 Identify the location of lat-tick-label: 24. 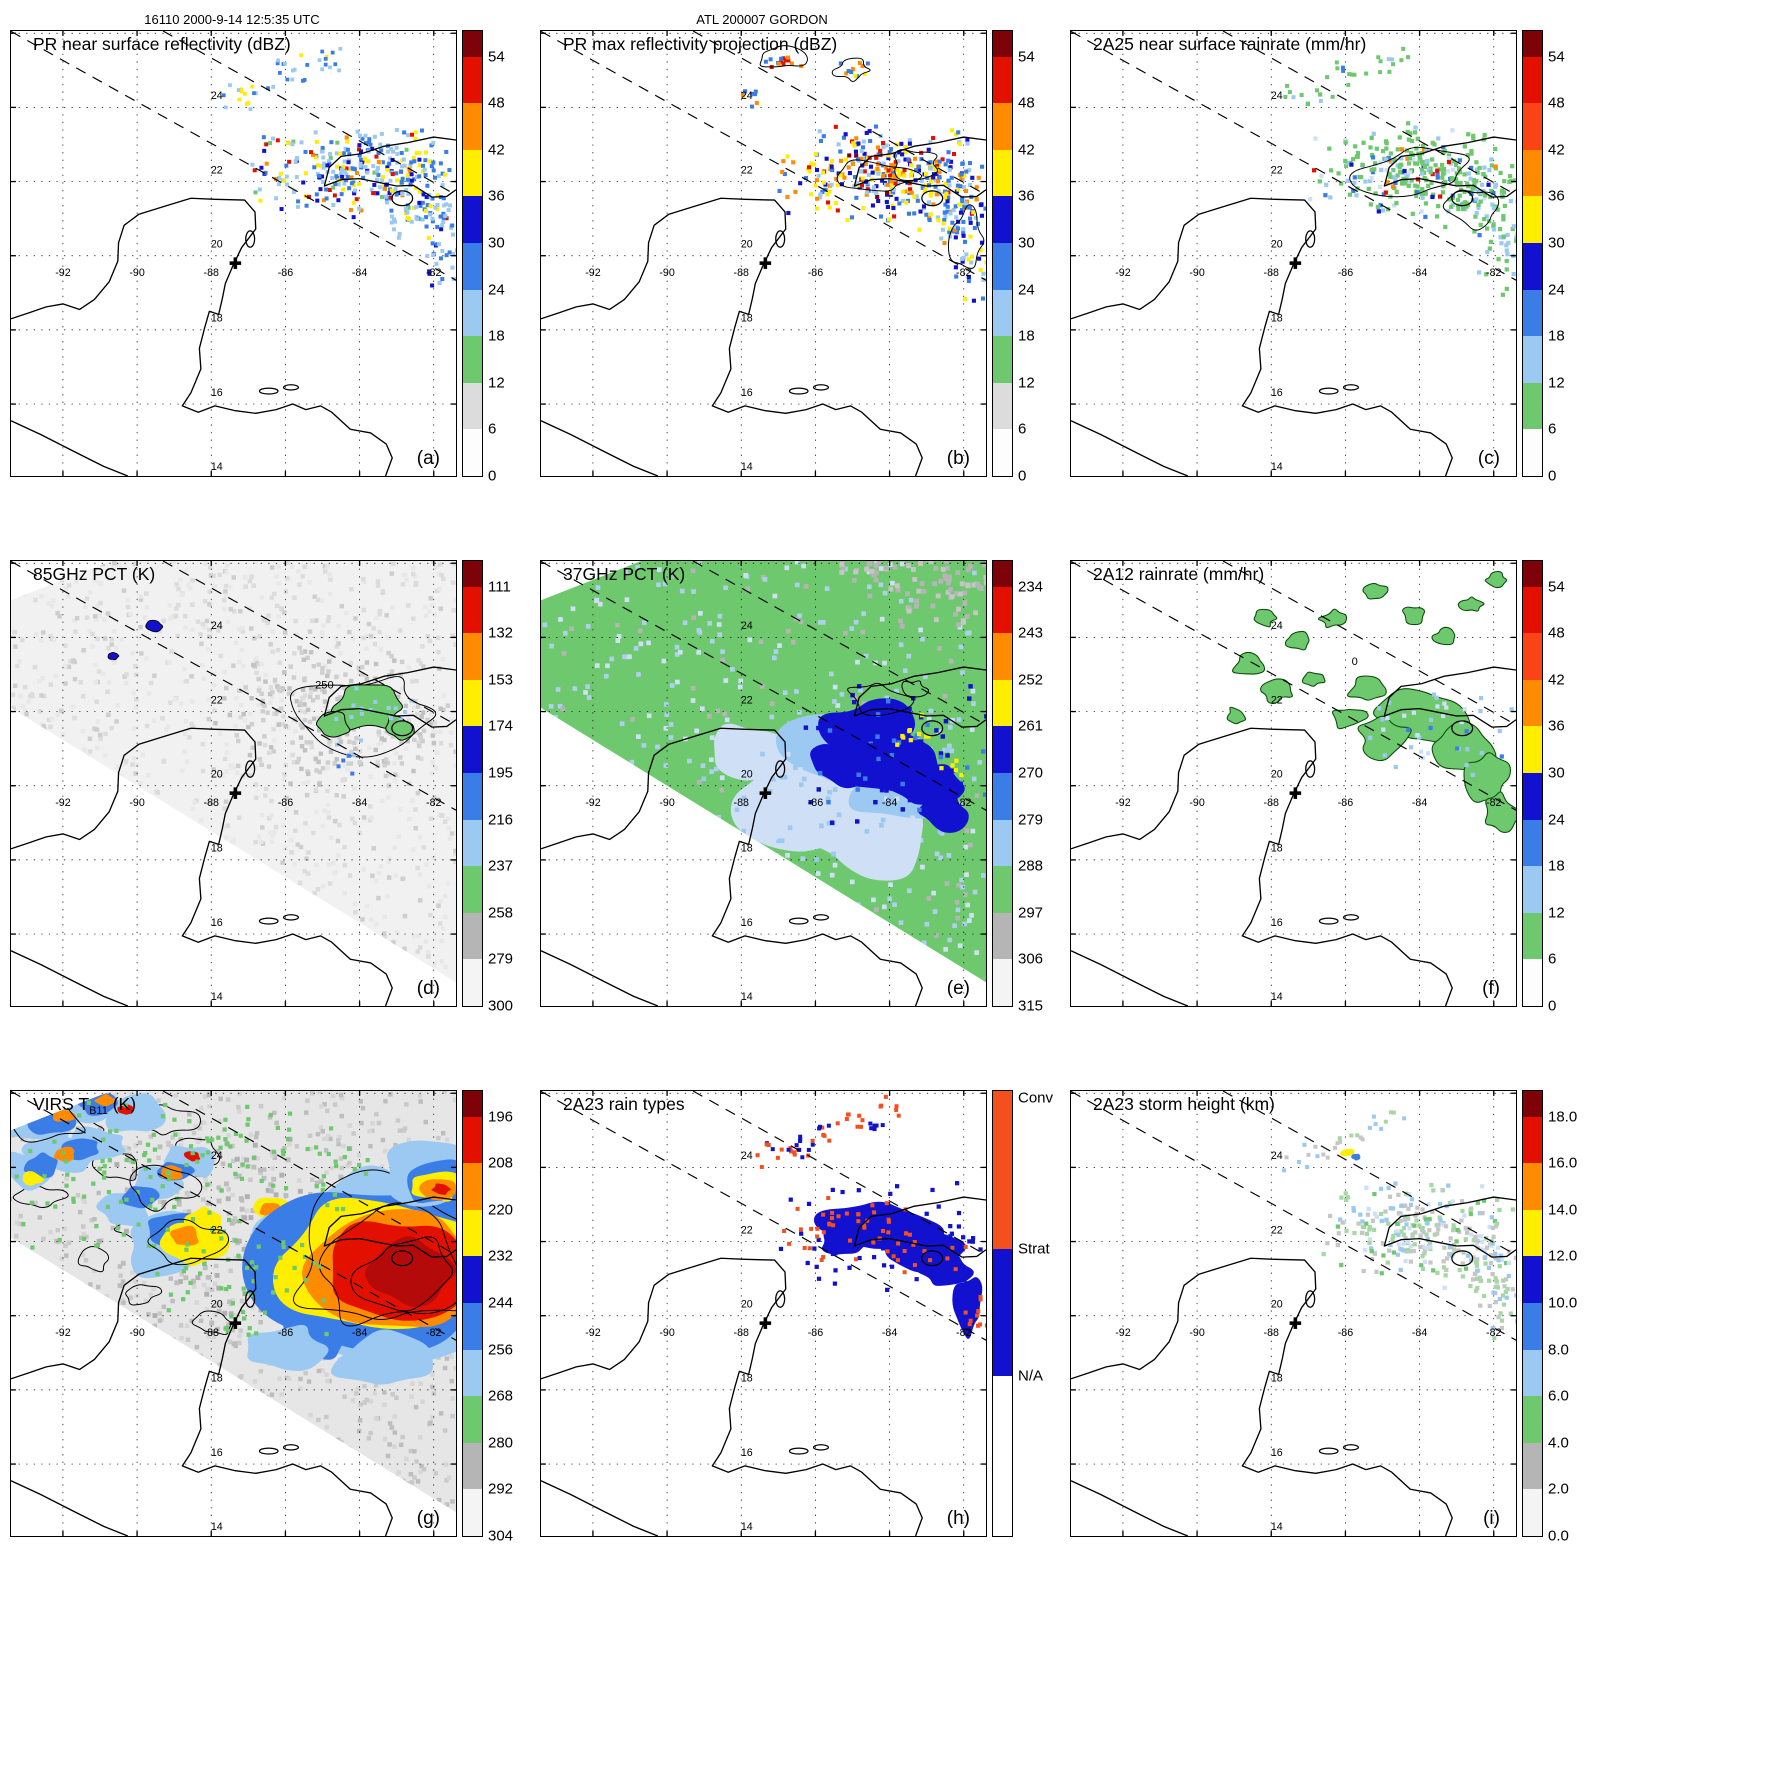
(1277, 1156).